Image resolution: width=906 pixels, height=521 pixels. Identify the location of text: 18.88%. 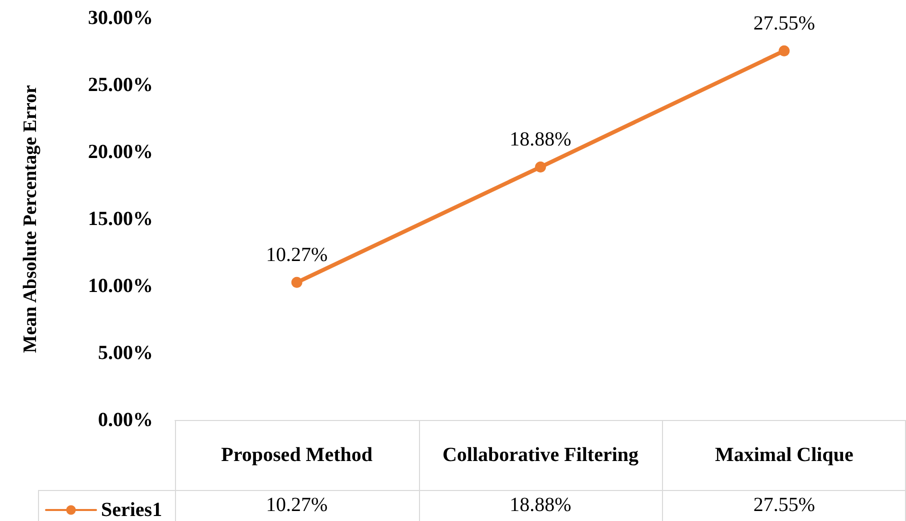
(541, 139).